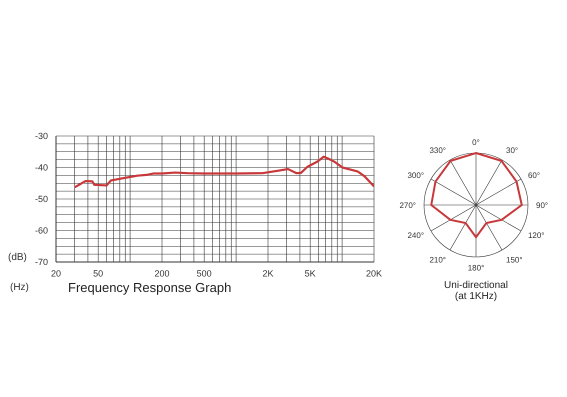  I want to click on spoke-label: 300°, so click(415, 175).